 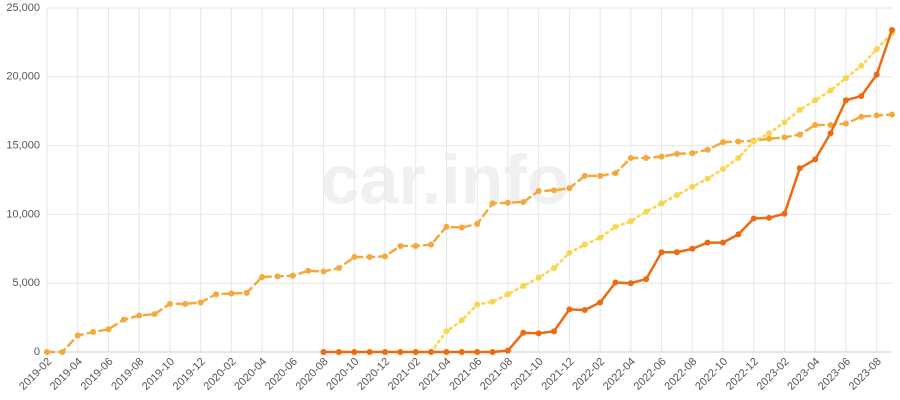 What do you see at coordinates (803, 374) in the screenshot?
I see `x-tick-label: 2023-04` at bounding box center [803, 374].